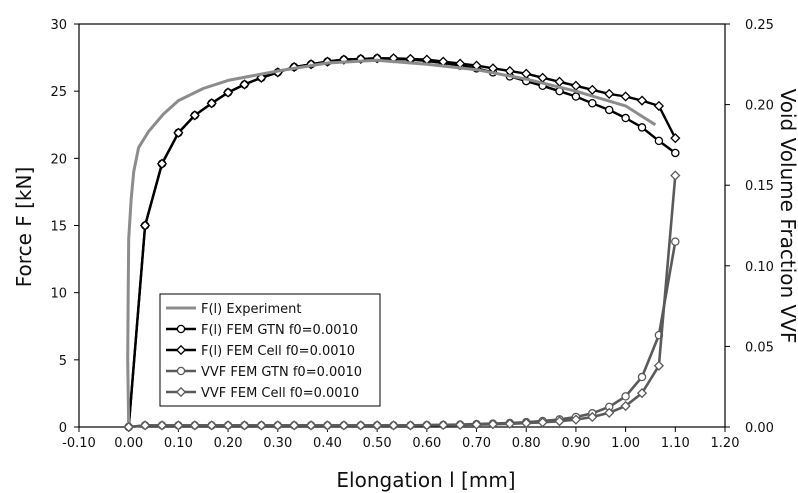 The image size is (798, 493). What do you see at coordinates (277, 443) in the screenshot?
I see `x-tick-label: 0.30` at bounding box center [277, 443].